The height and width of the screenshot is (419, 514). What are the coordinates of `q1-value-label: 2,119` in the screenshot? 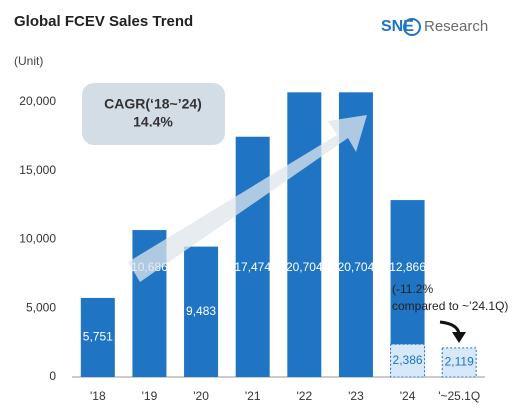 It's located at (459, 362).